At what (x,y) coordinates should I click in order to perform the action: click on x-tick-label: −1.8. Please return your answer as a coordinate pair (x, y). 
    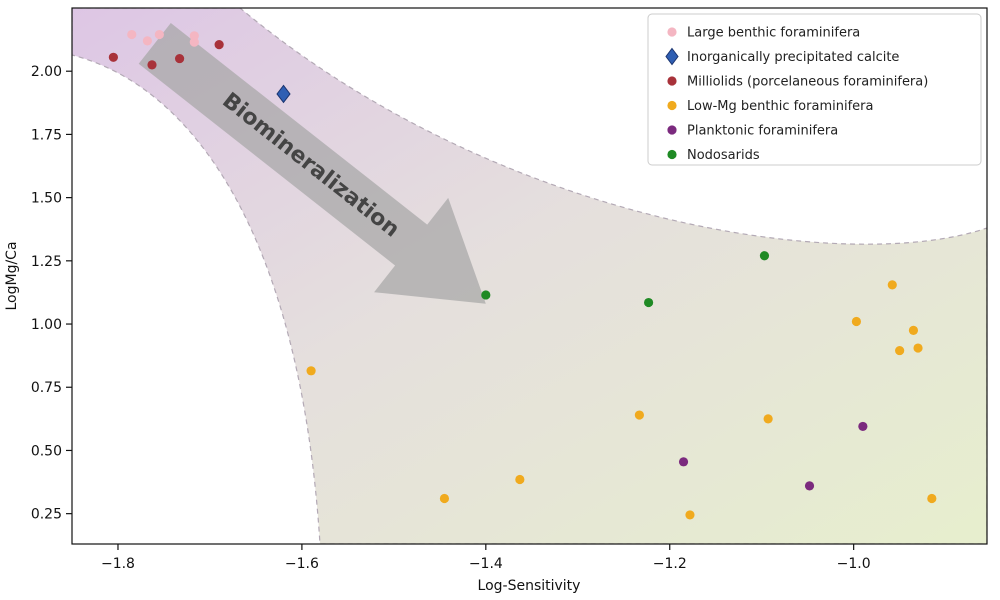
    Looking at the image, I should click on (118, 564).